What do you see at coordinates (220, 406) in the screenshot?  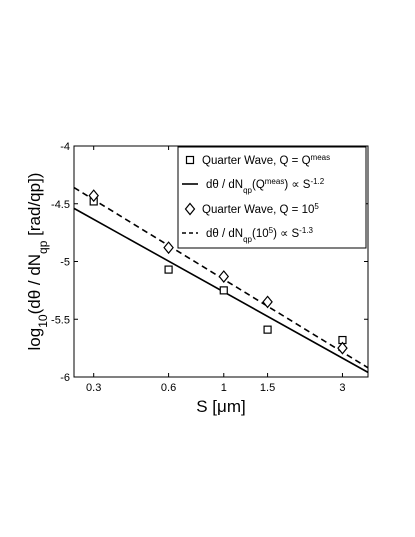 I see `x-axis-label: S [μm]` at bounding box center [220, 406].